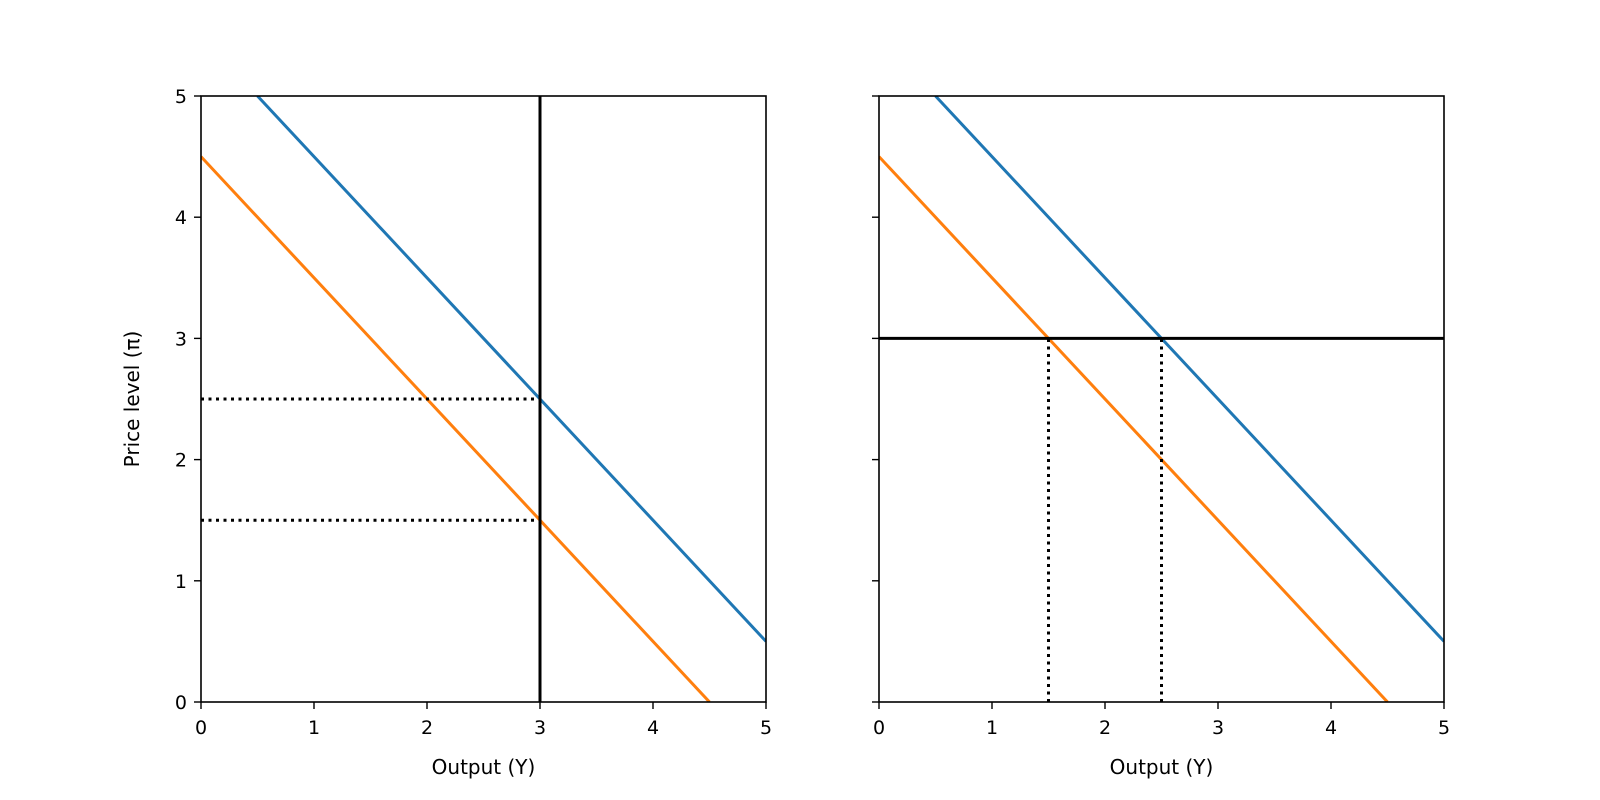 The height and width of the screenshot is (800, 1600). What do you see at coordinates (181, 461) in the screenshot?
I see `y-tick-label: 2` at bounding box center [181, 461].